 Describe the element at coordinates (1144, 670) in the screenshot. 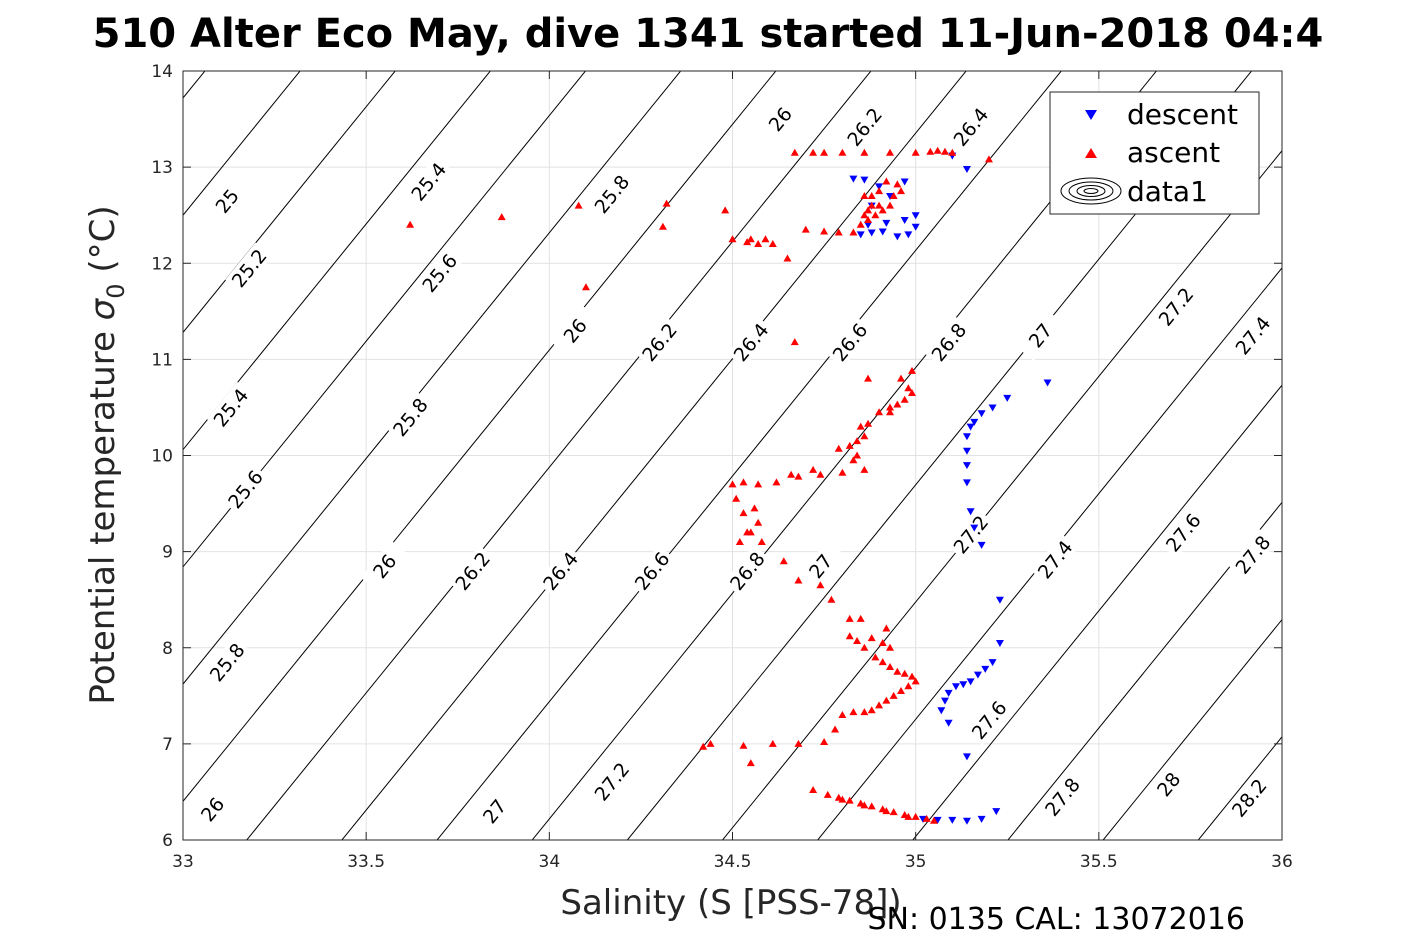

I see `density-contour` at that location.